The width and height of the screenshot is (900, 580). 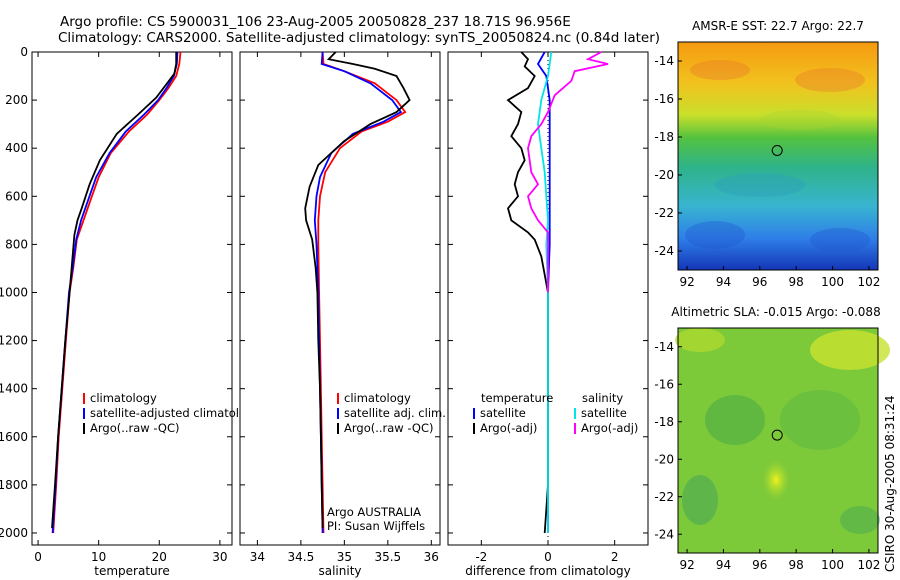 I want to click on difference-lines, so click(x=557, y=292).